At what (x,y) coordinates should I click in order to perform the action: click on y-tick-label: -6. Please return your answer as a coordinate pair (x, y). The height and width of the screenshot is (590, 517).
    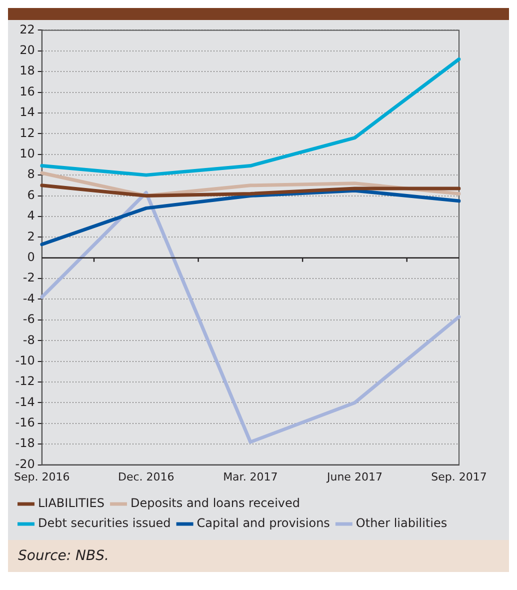
    Looking at the image, I should click on (28, 319).